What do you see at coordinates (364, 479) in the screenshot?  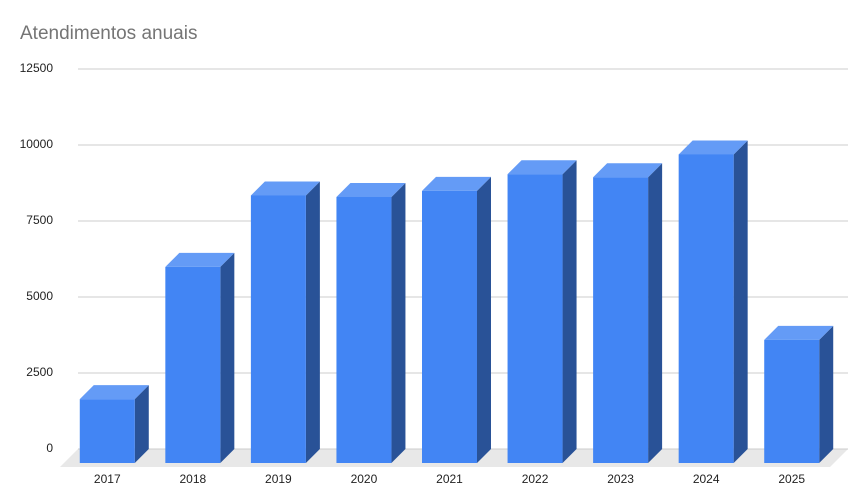 I see `x-tick-label: 2020` at bounding box center [364, 479].